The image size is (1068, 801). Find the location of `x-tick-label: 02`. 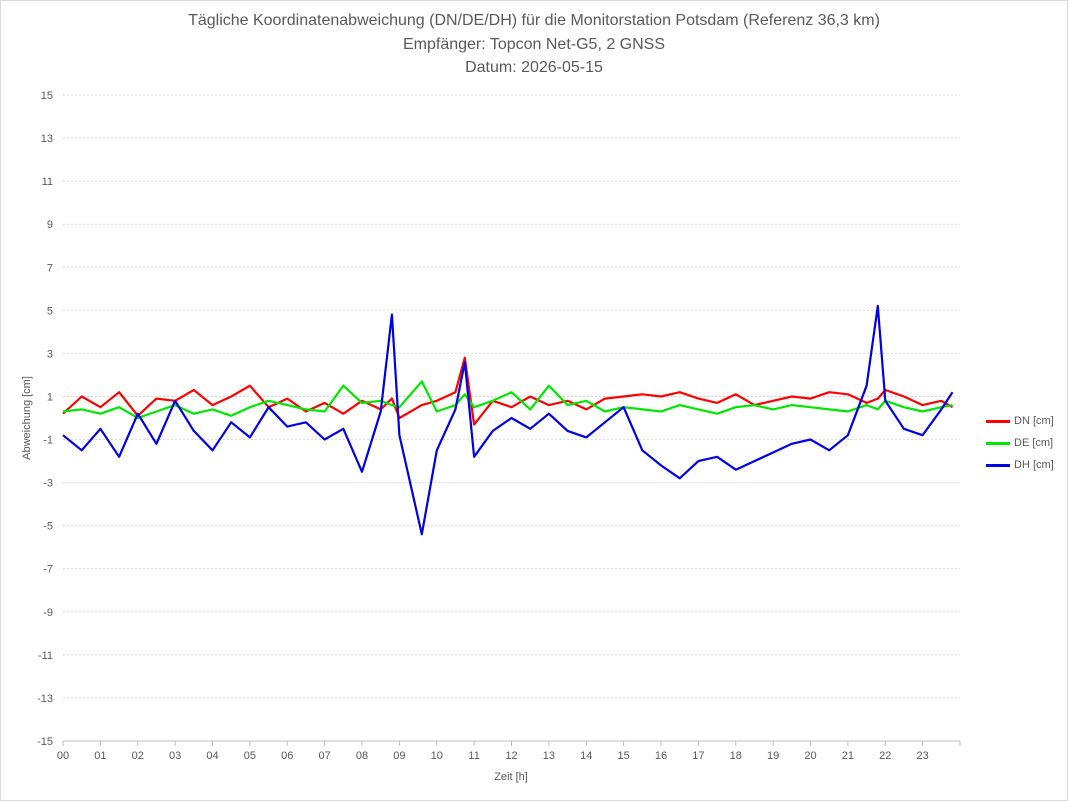

x-tick-label: 02 is located at coordinates (138, 756).